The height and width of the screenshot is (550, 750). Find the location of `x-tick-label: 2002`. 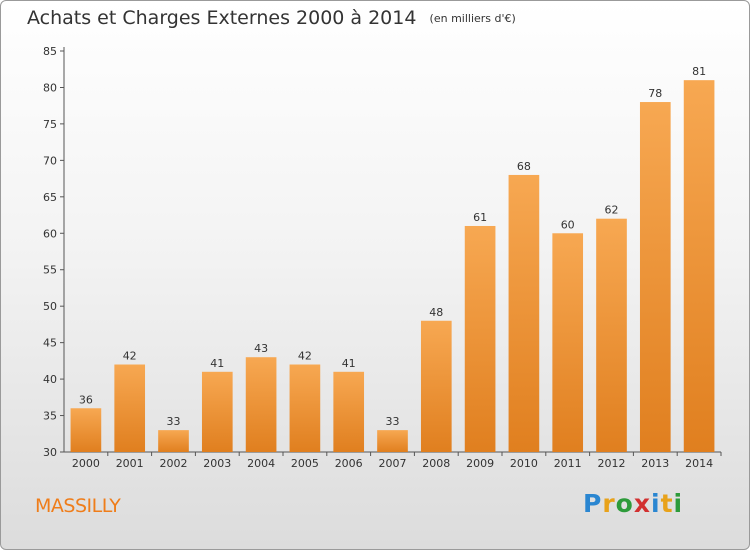

x-tick-label: 2002 is located at coordinates (174, 463).